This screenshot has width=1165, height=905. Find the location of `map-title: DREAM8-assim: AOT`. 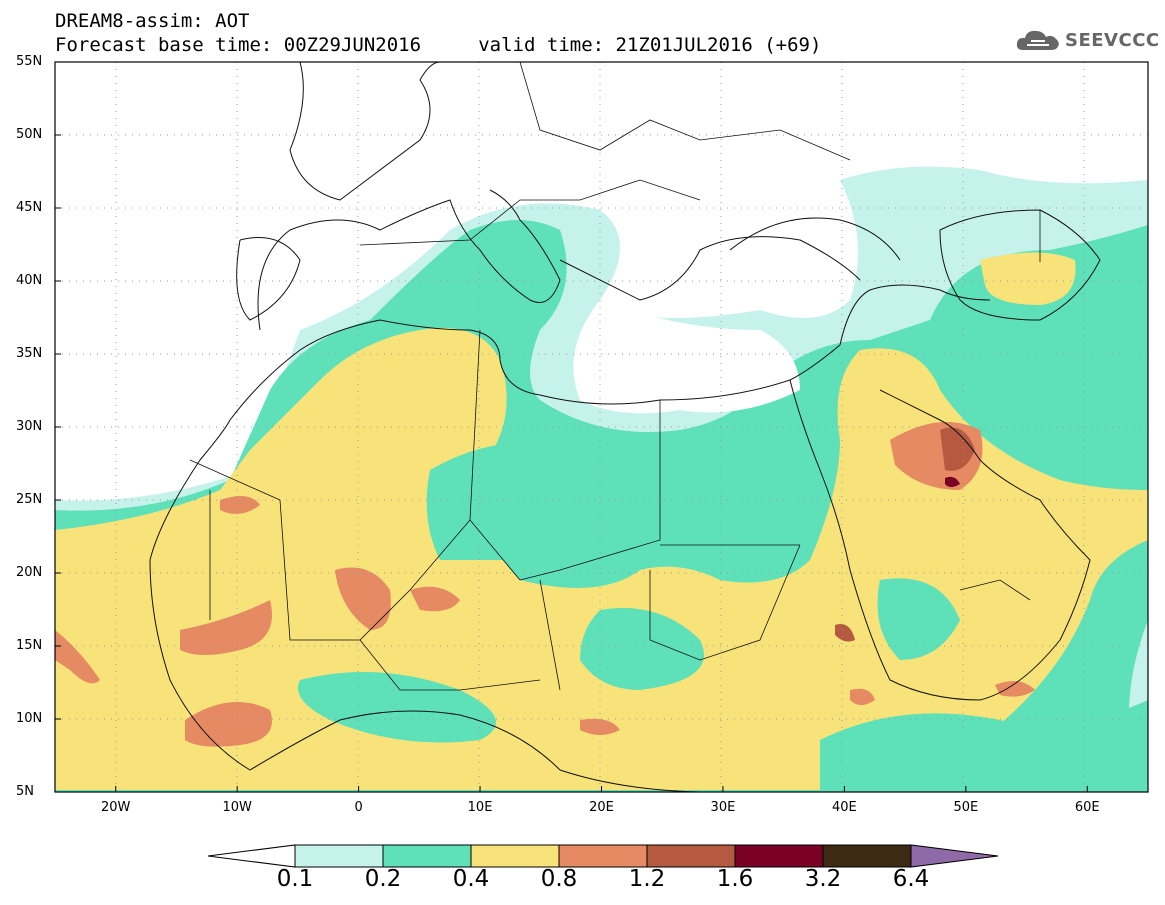

map-title: DREAM8-assim: AOT is located at coordinates (152, 21).